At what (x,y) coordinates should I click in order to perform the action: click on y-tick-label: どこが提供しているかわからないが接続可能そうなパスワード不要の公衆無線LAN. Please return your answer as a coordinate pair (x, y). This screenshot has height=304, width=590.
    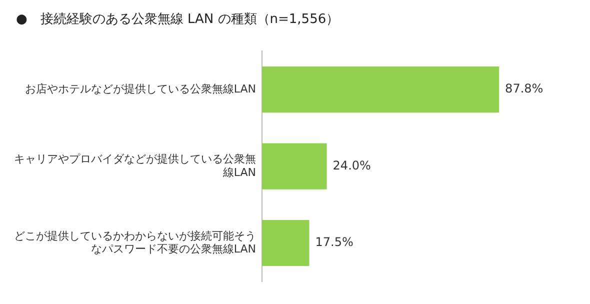
    Looking at the image, I should click on (135, 242).